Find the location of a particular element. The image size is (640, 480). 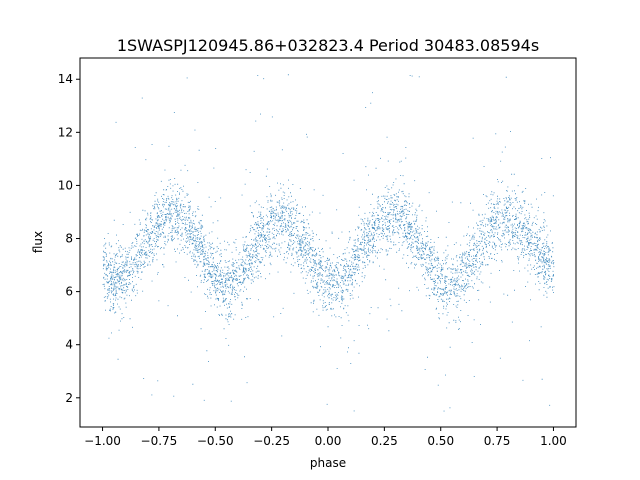

x-tick-label: −1.00 is located at coordinates (102, 441).